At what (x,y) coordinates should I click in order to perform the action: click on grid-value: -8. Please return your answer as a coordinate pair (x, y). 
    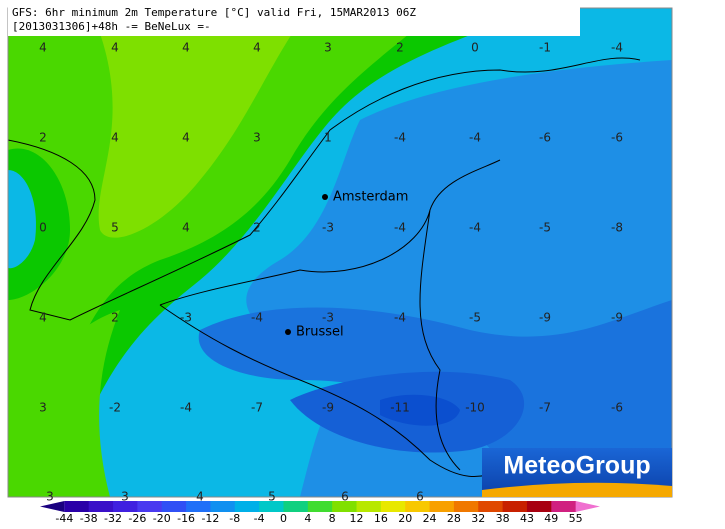
    Looking at the image, I should click on (617, 228).